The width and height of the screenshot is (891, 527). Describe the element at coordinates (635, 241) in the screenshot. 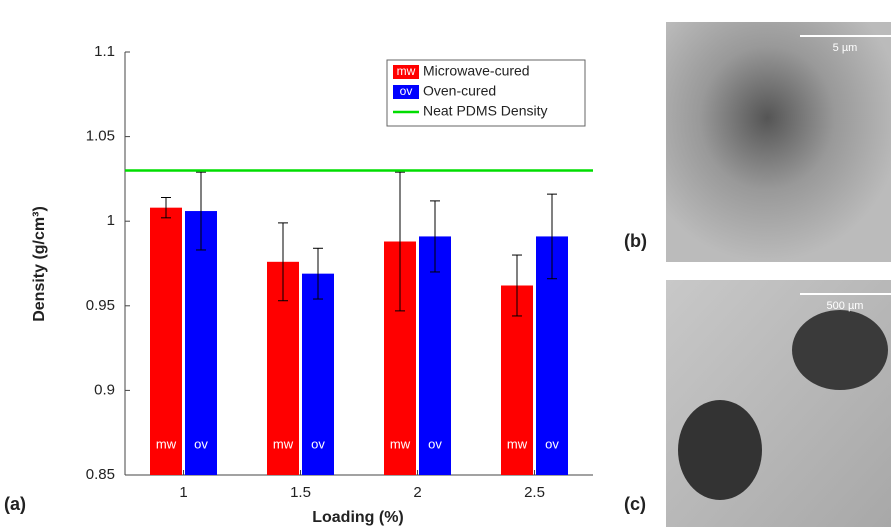

I see `panel-label: (b)` at that location.